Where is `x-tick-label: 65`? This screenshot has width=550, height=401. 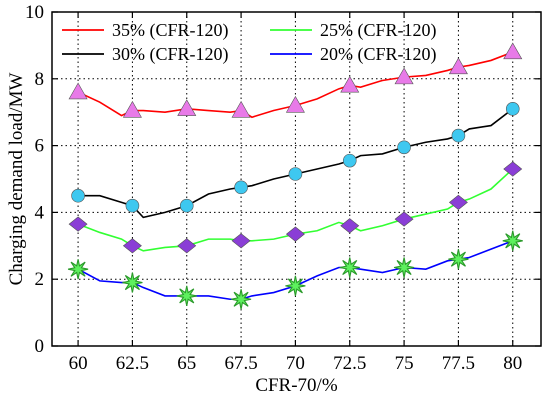
x-tick-label: 65 is located at coordinates (186, 363).